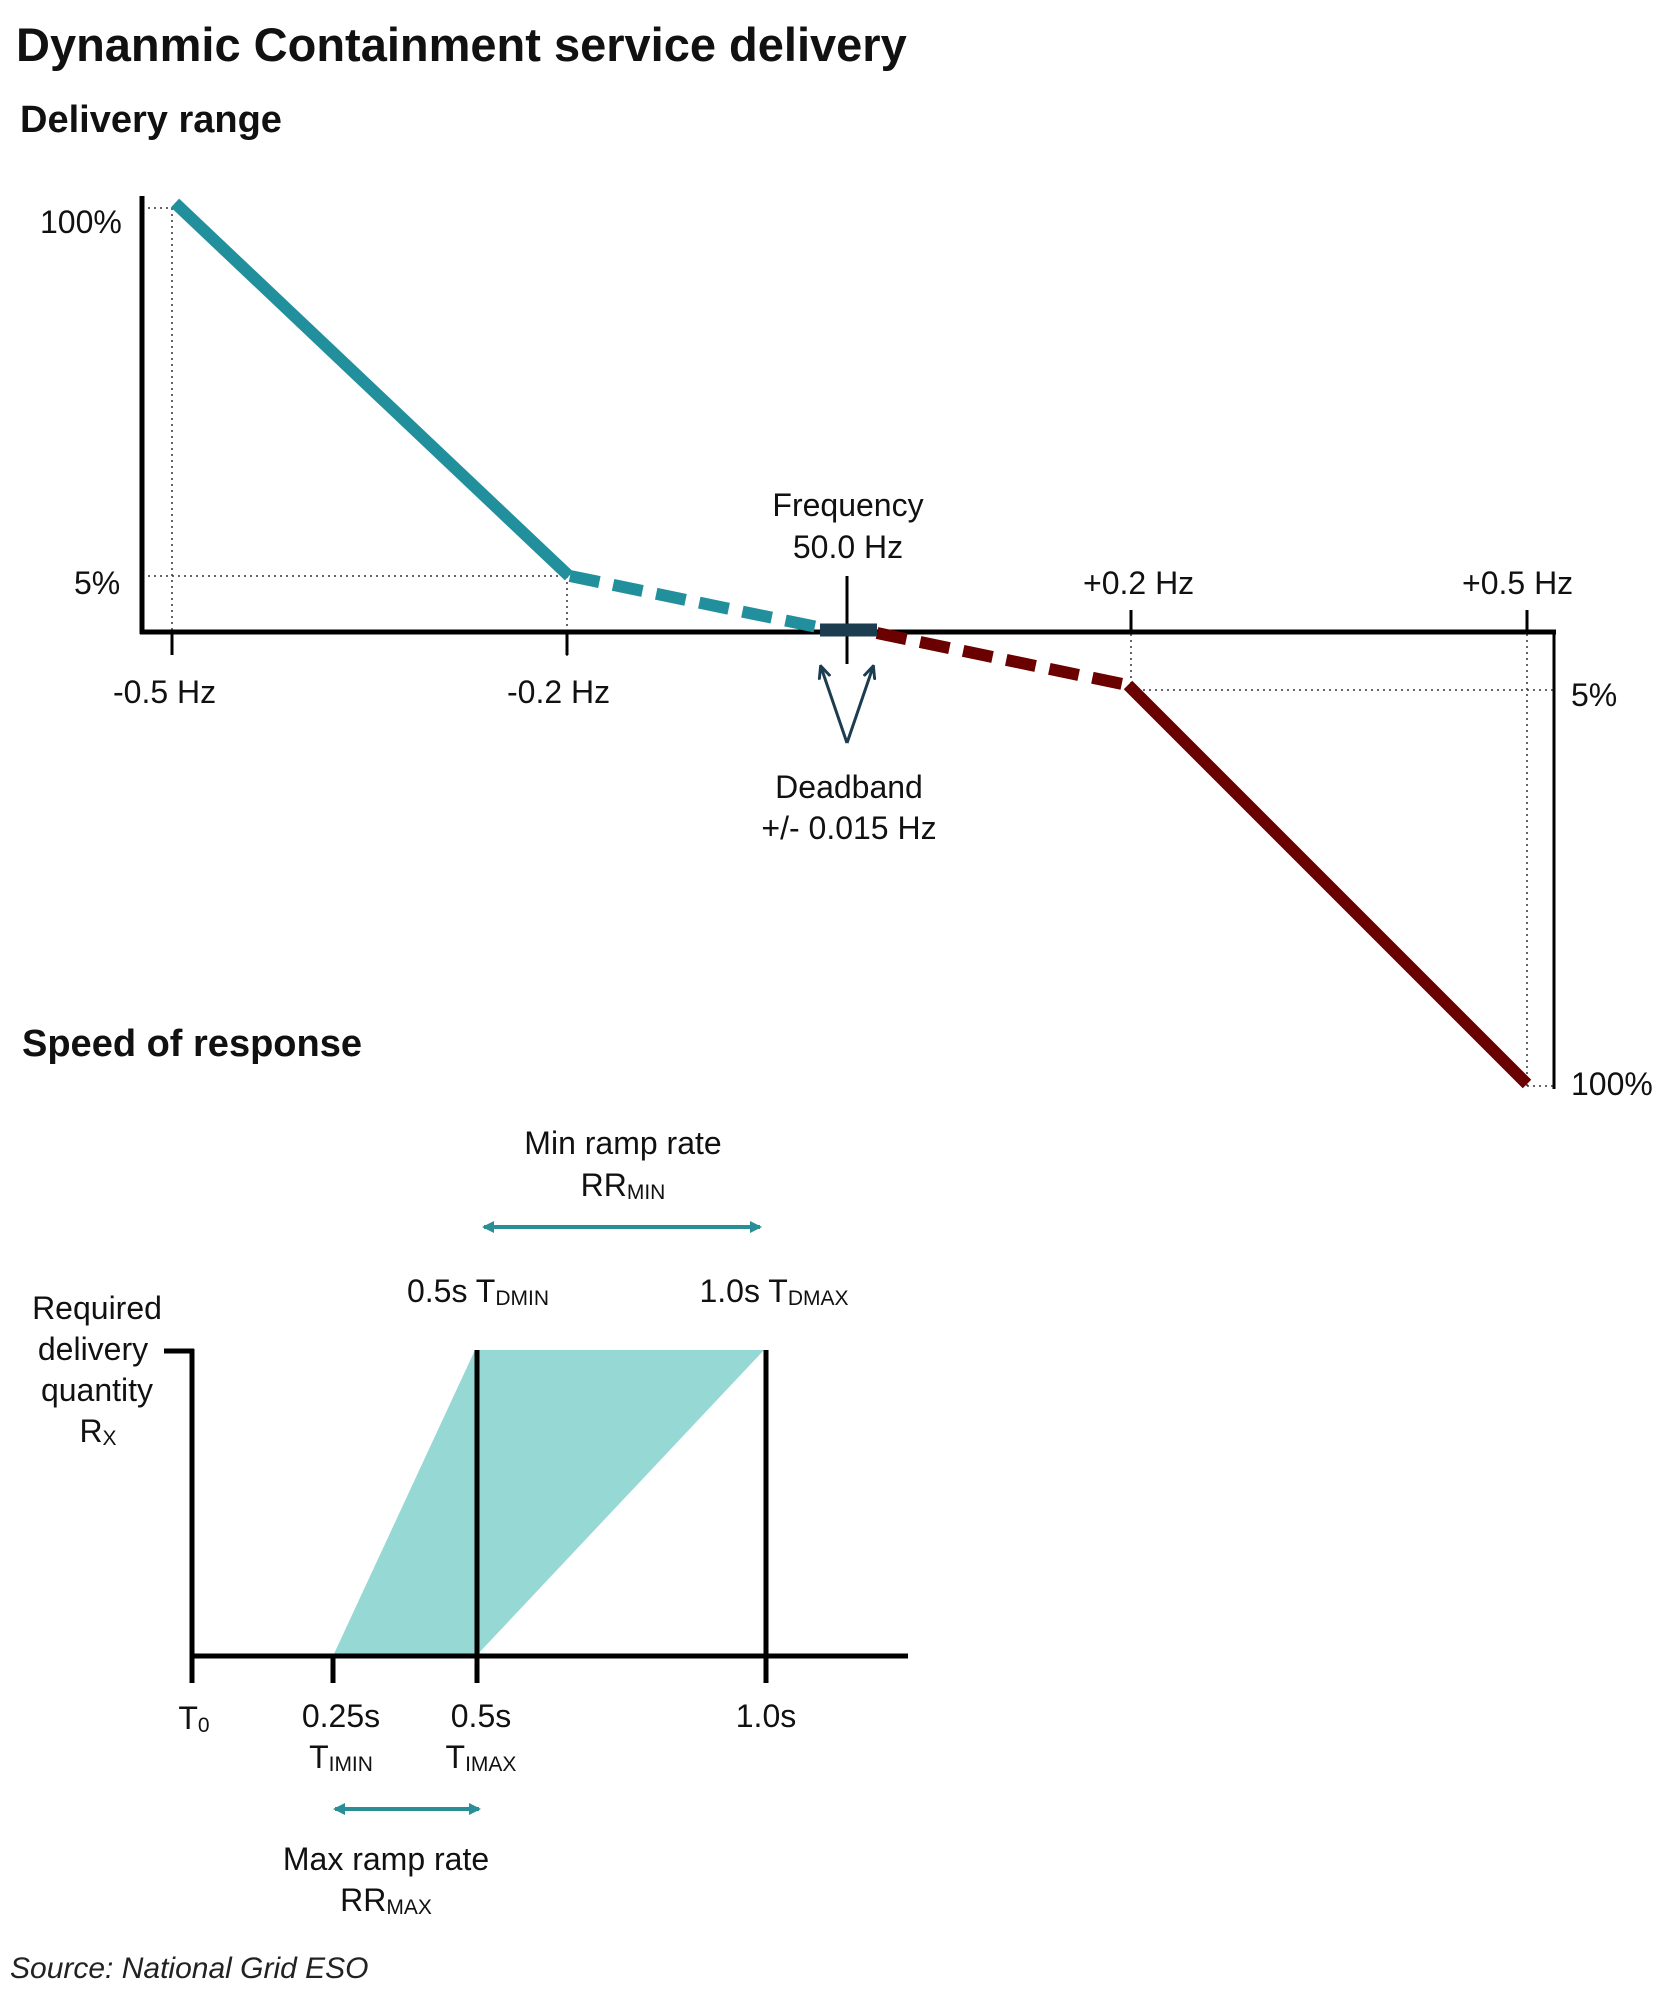 The height and width of the screenshot is (2009, 1670). Describe the element at coordinates (341, 1716) in the screenshot. I see `timin-time-label: 0.25s` at that location.